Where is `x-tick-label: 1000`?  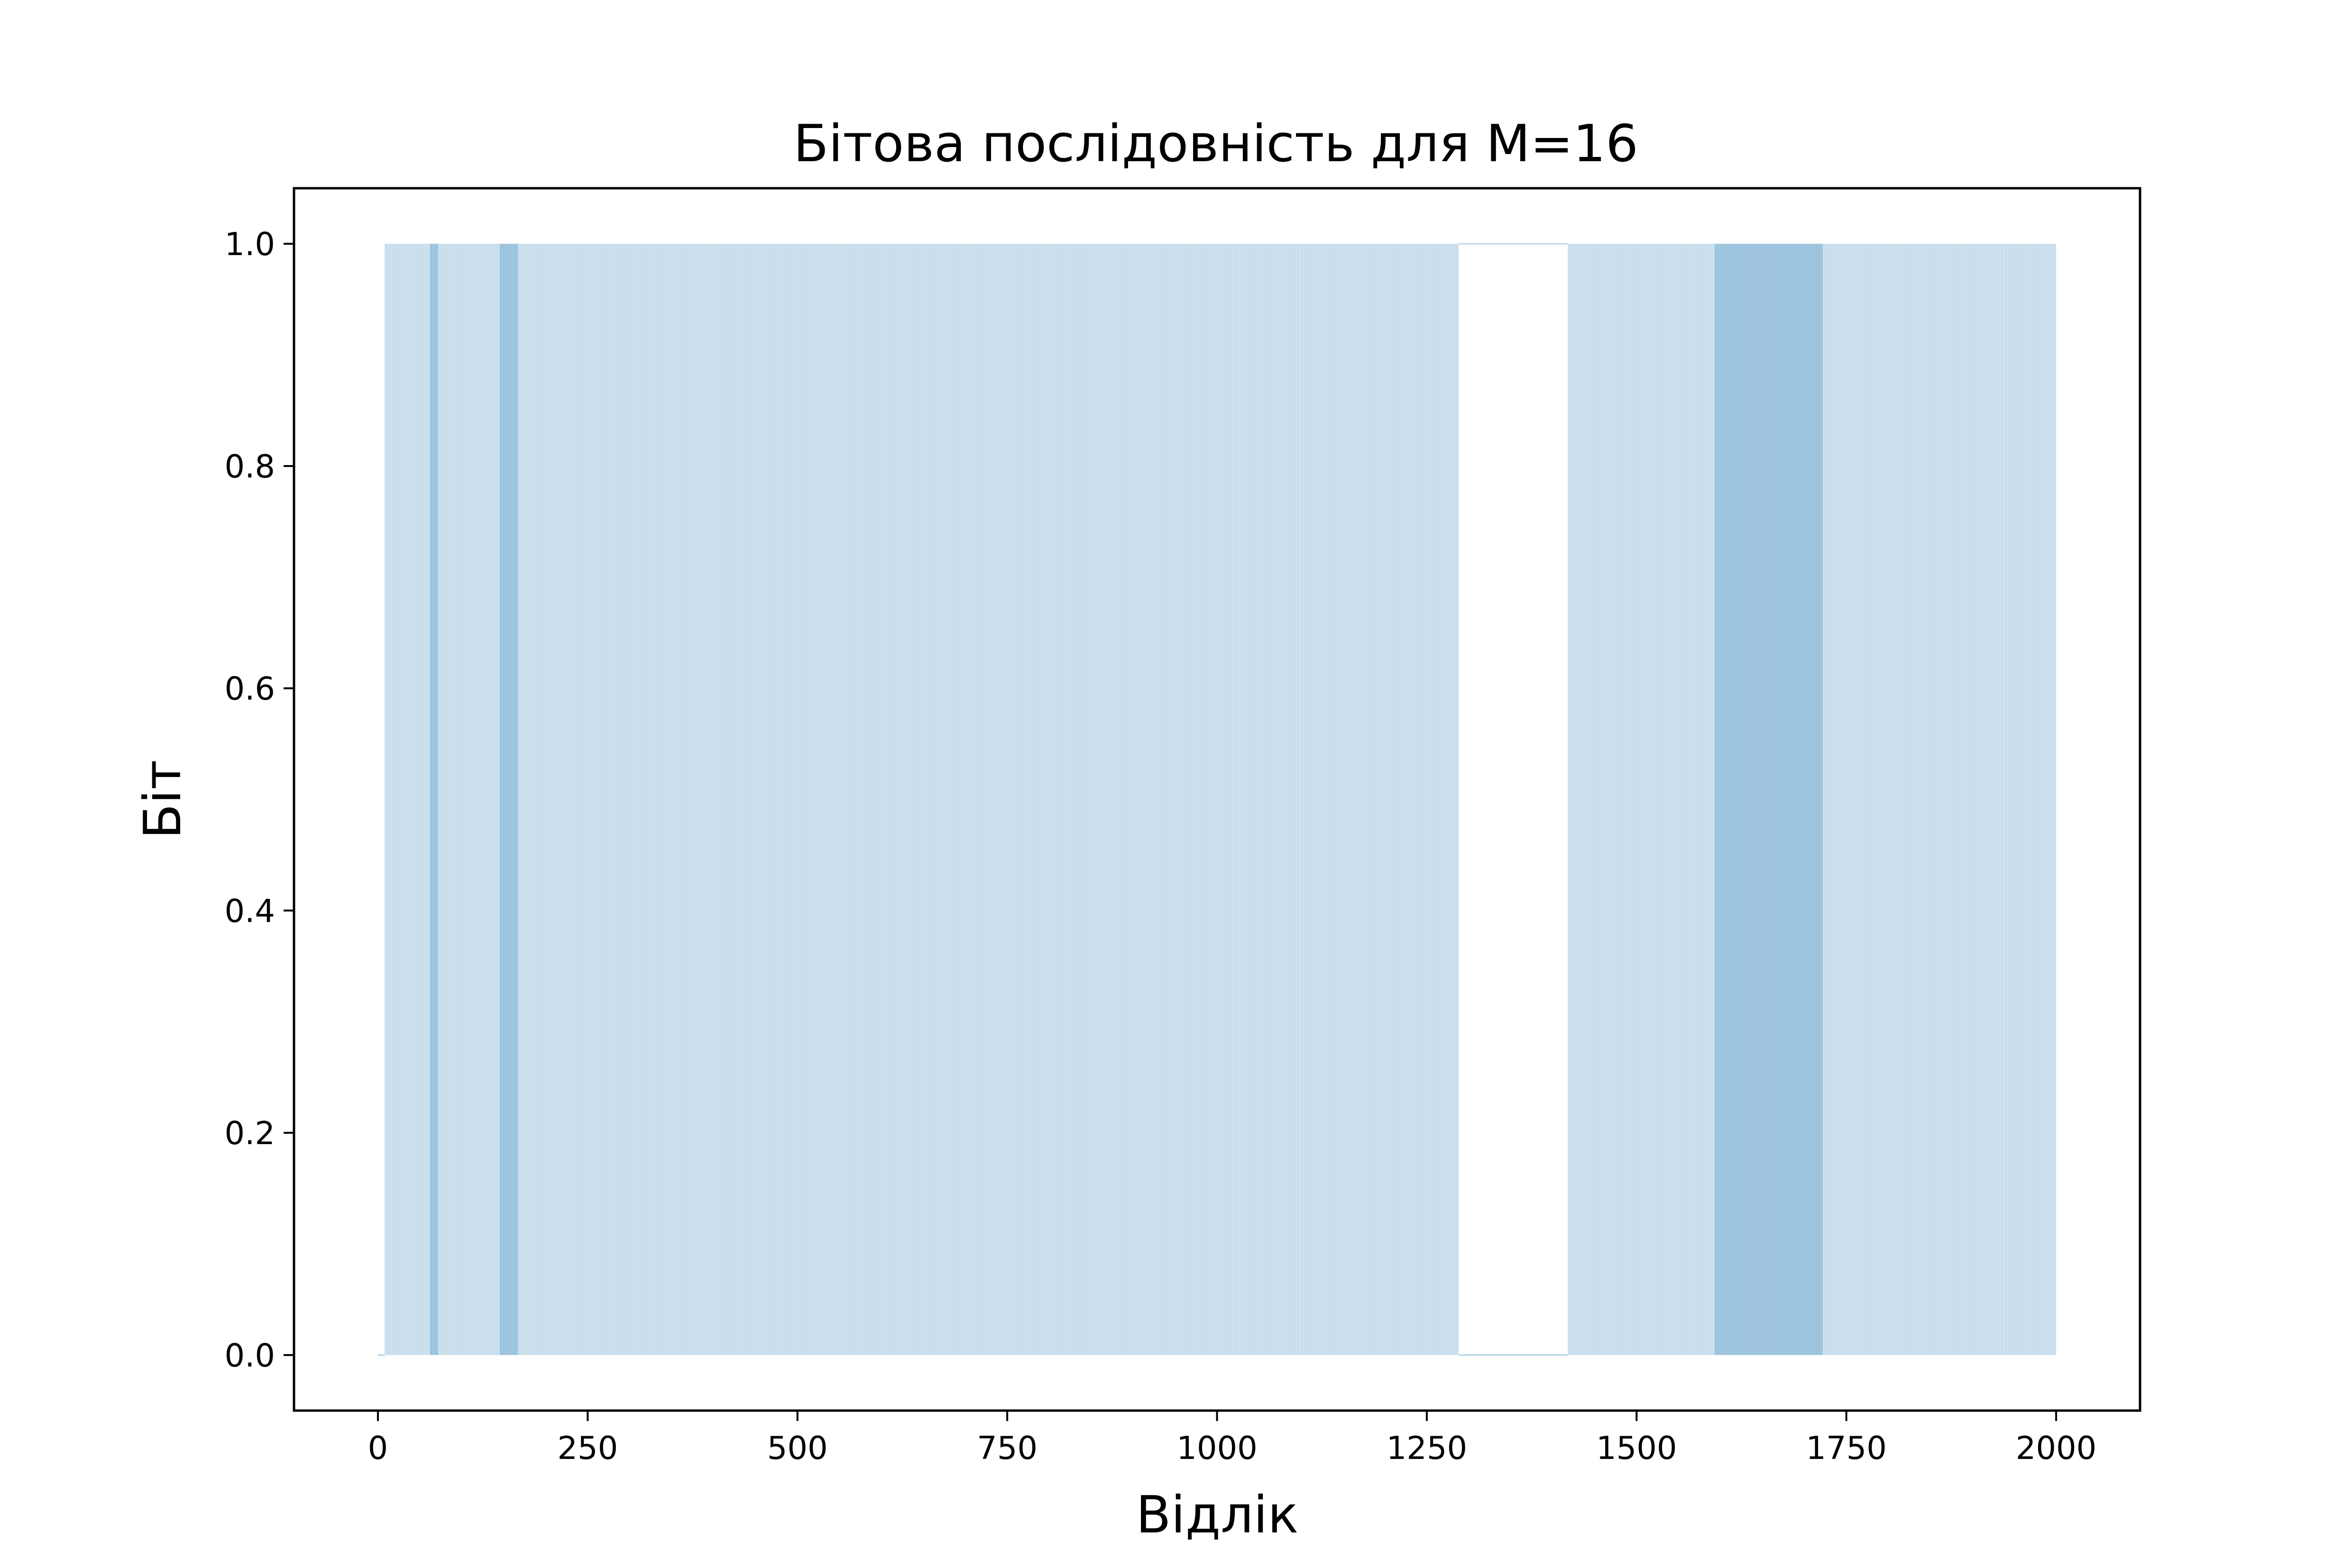
x-tick-label: 1000 is located at coordinates (1217, 1448).